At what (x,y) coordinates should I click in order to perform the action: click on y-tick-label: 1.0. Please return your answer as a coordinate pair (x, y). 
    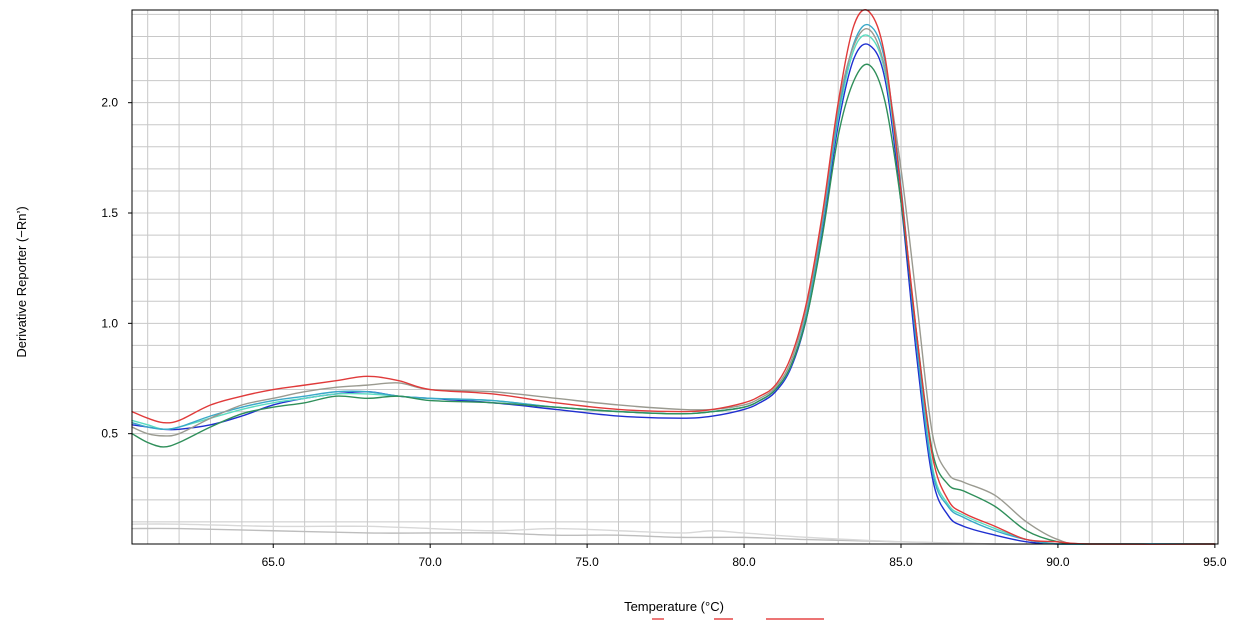
    Looking at the image, I should click on (109, 323).